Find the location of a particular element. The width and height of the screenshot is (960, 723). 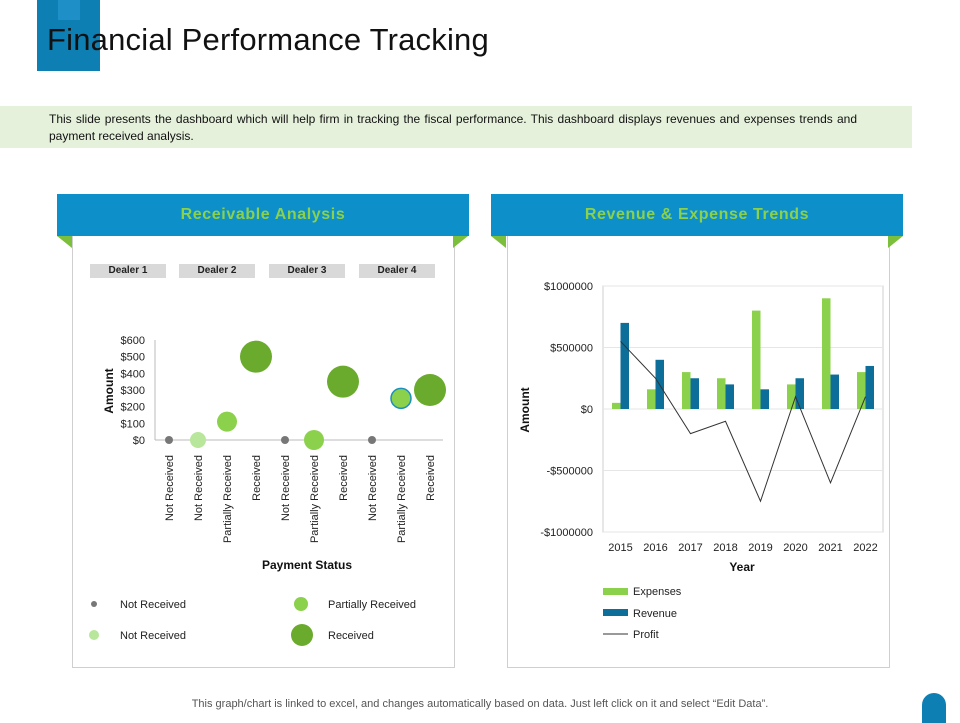

banner-fold-right-b is located at coordinates (895, 242).